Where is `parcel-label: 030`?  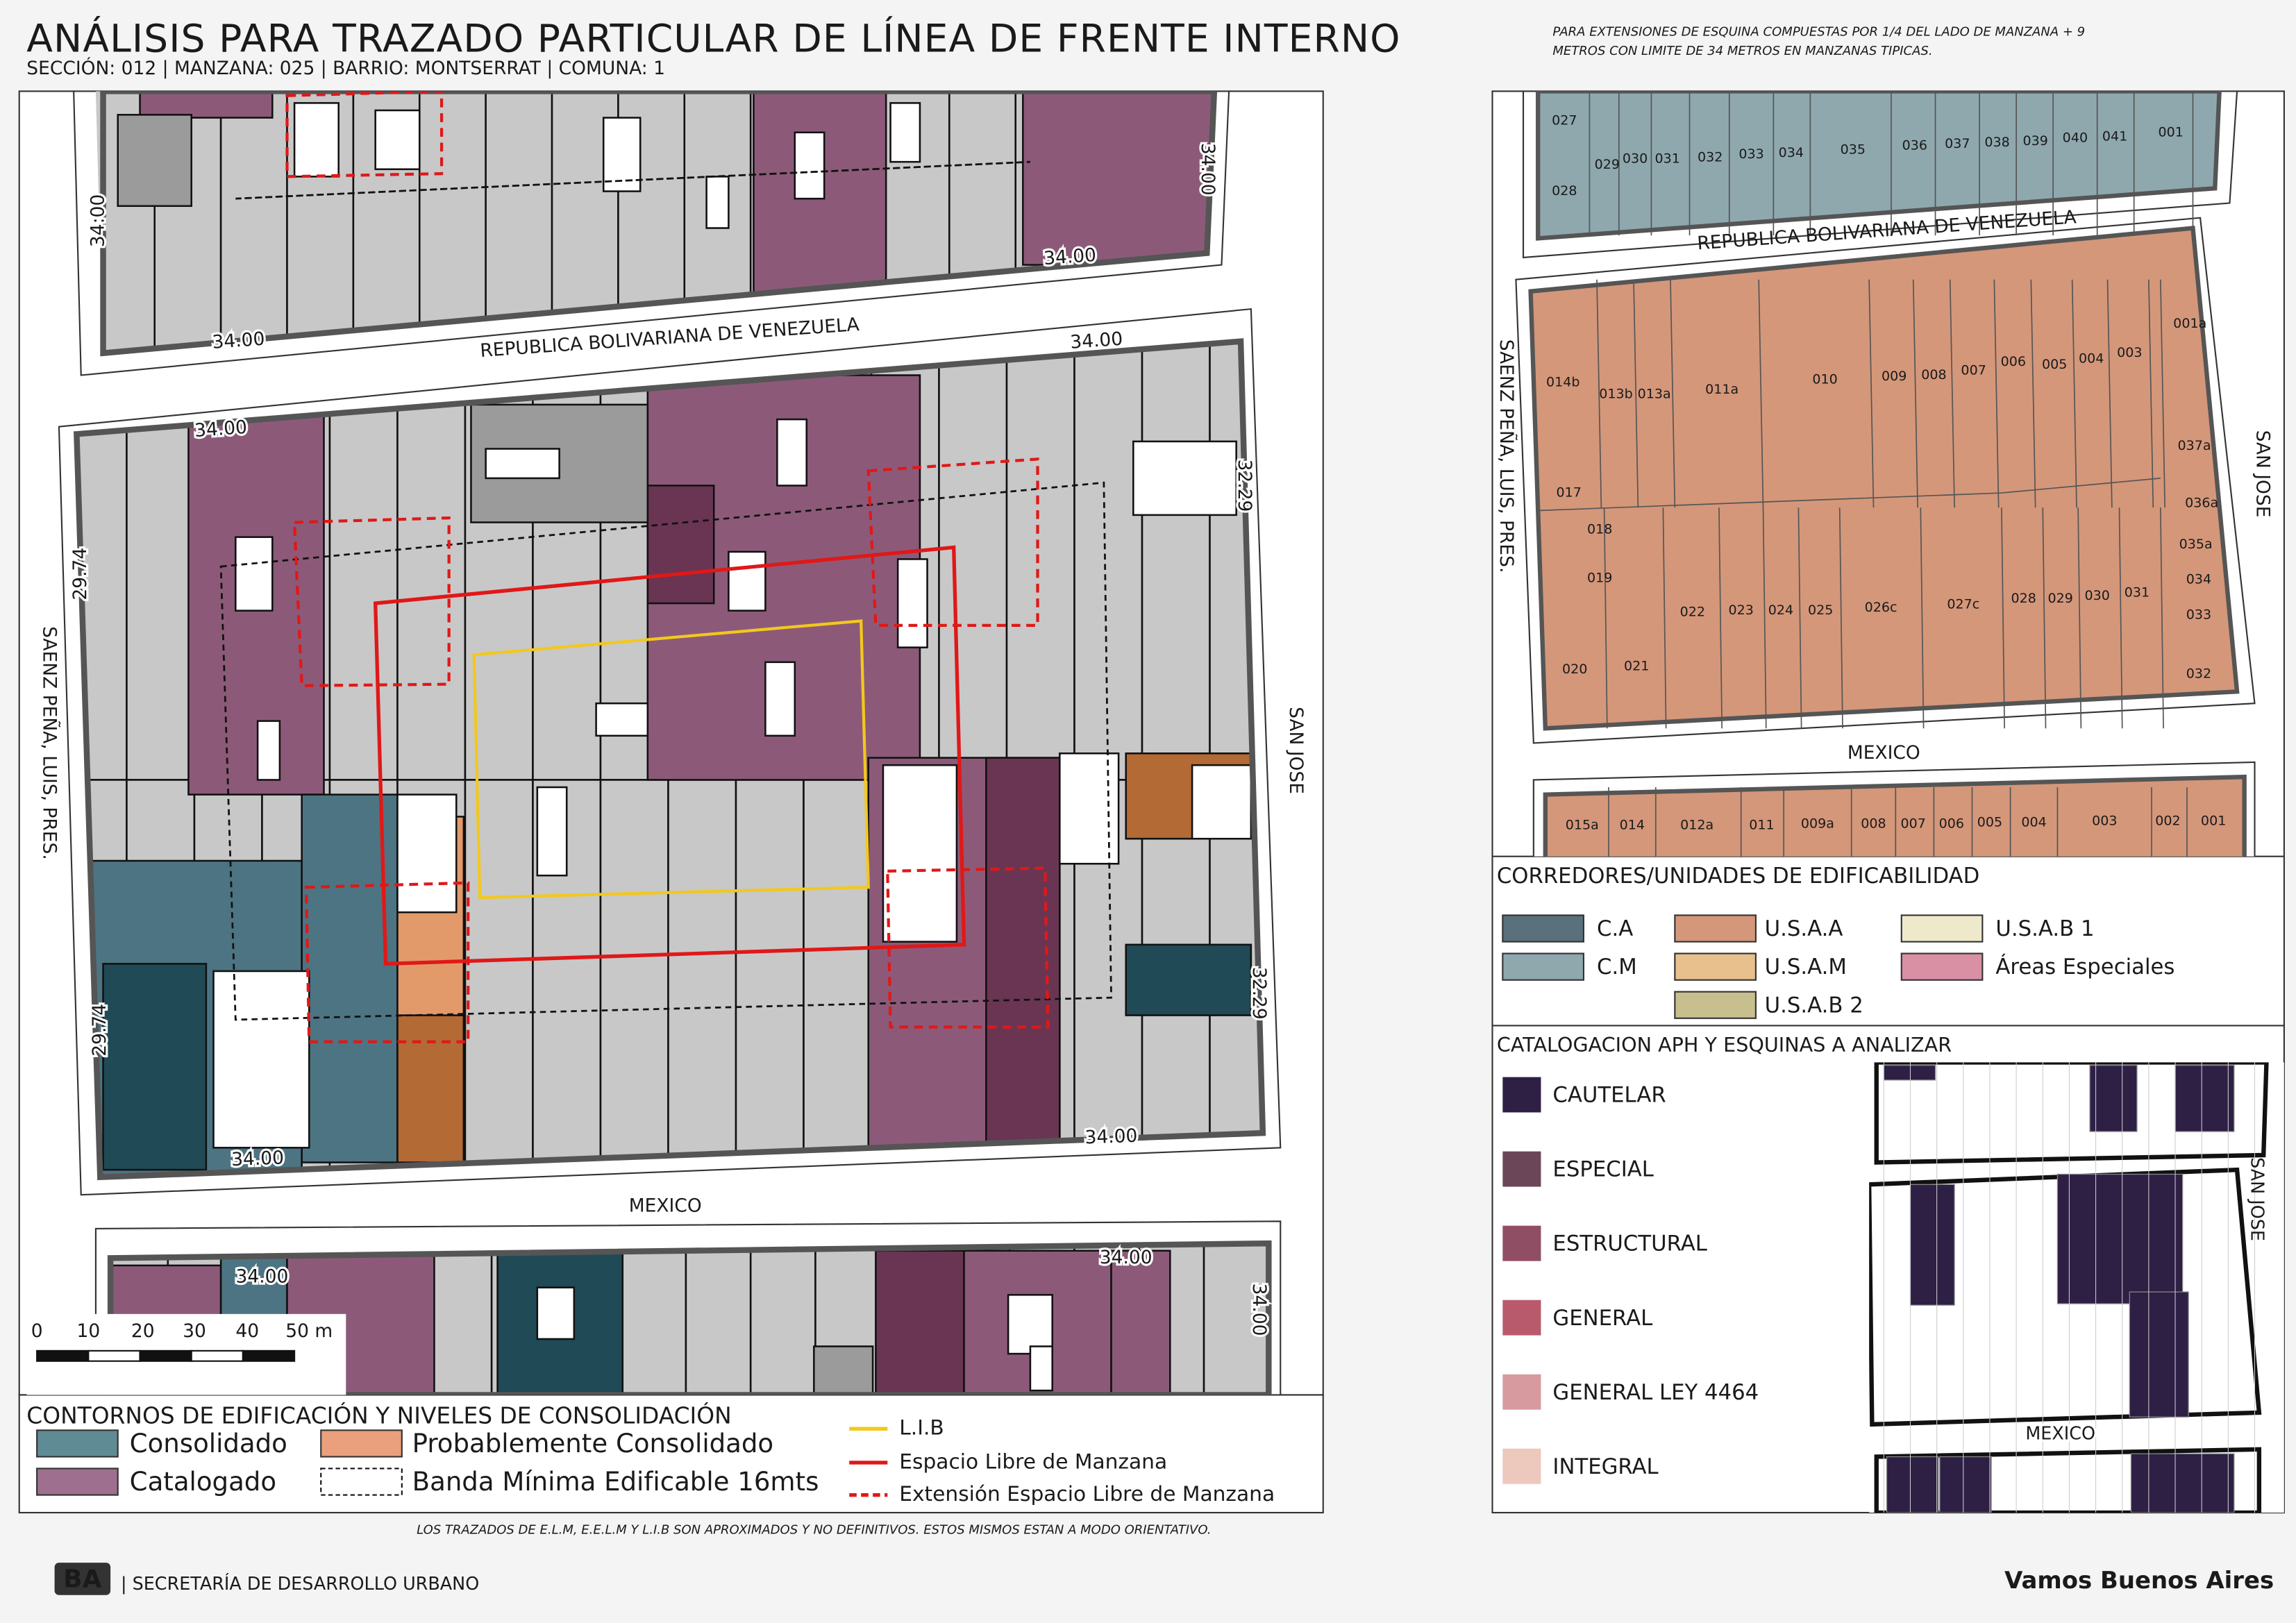 parcel-label: 030 is located at coordinates (1635, 158).